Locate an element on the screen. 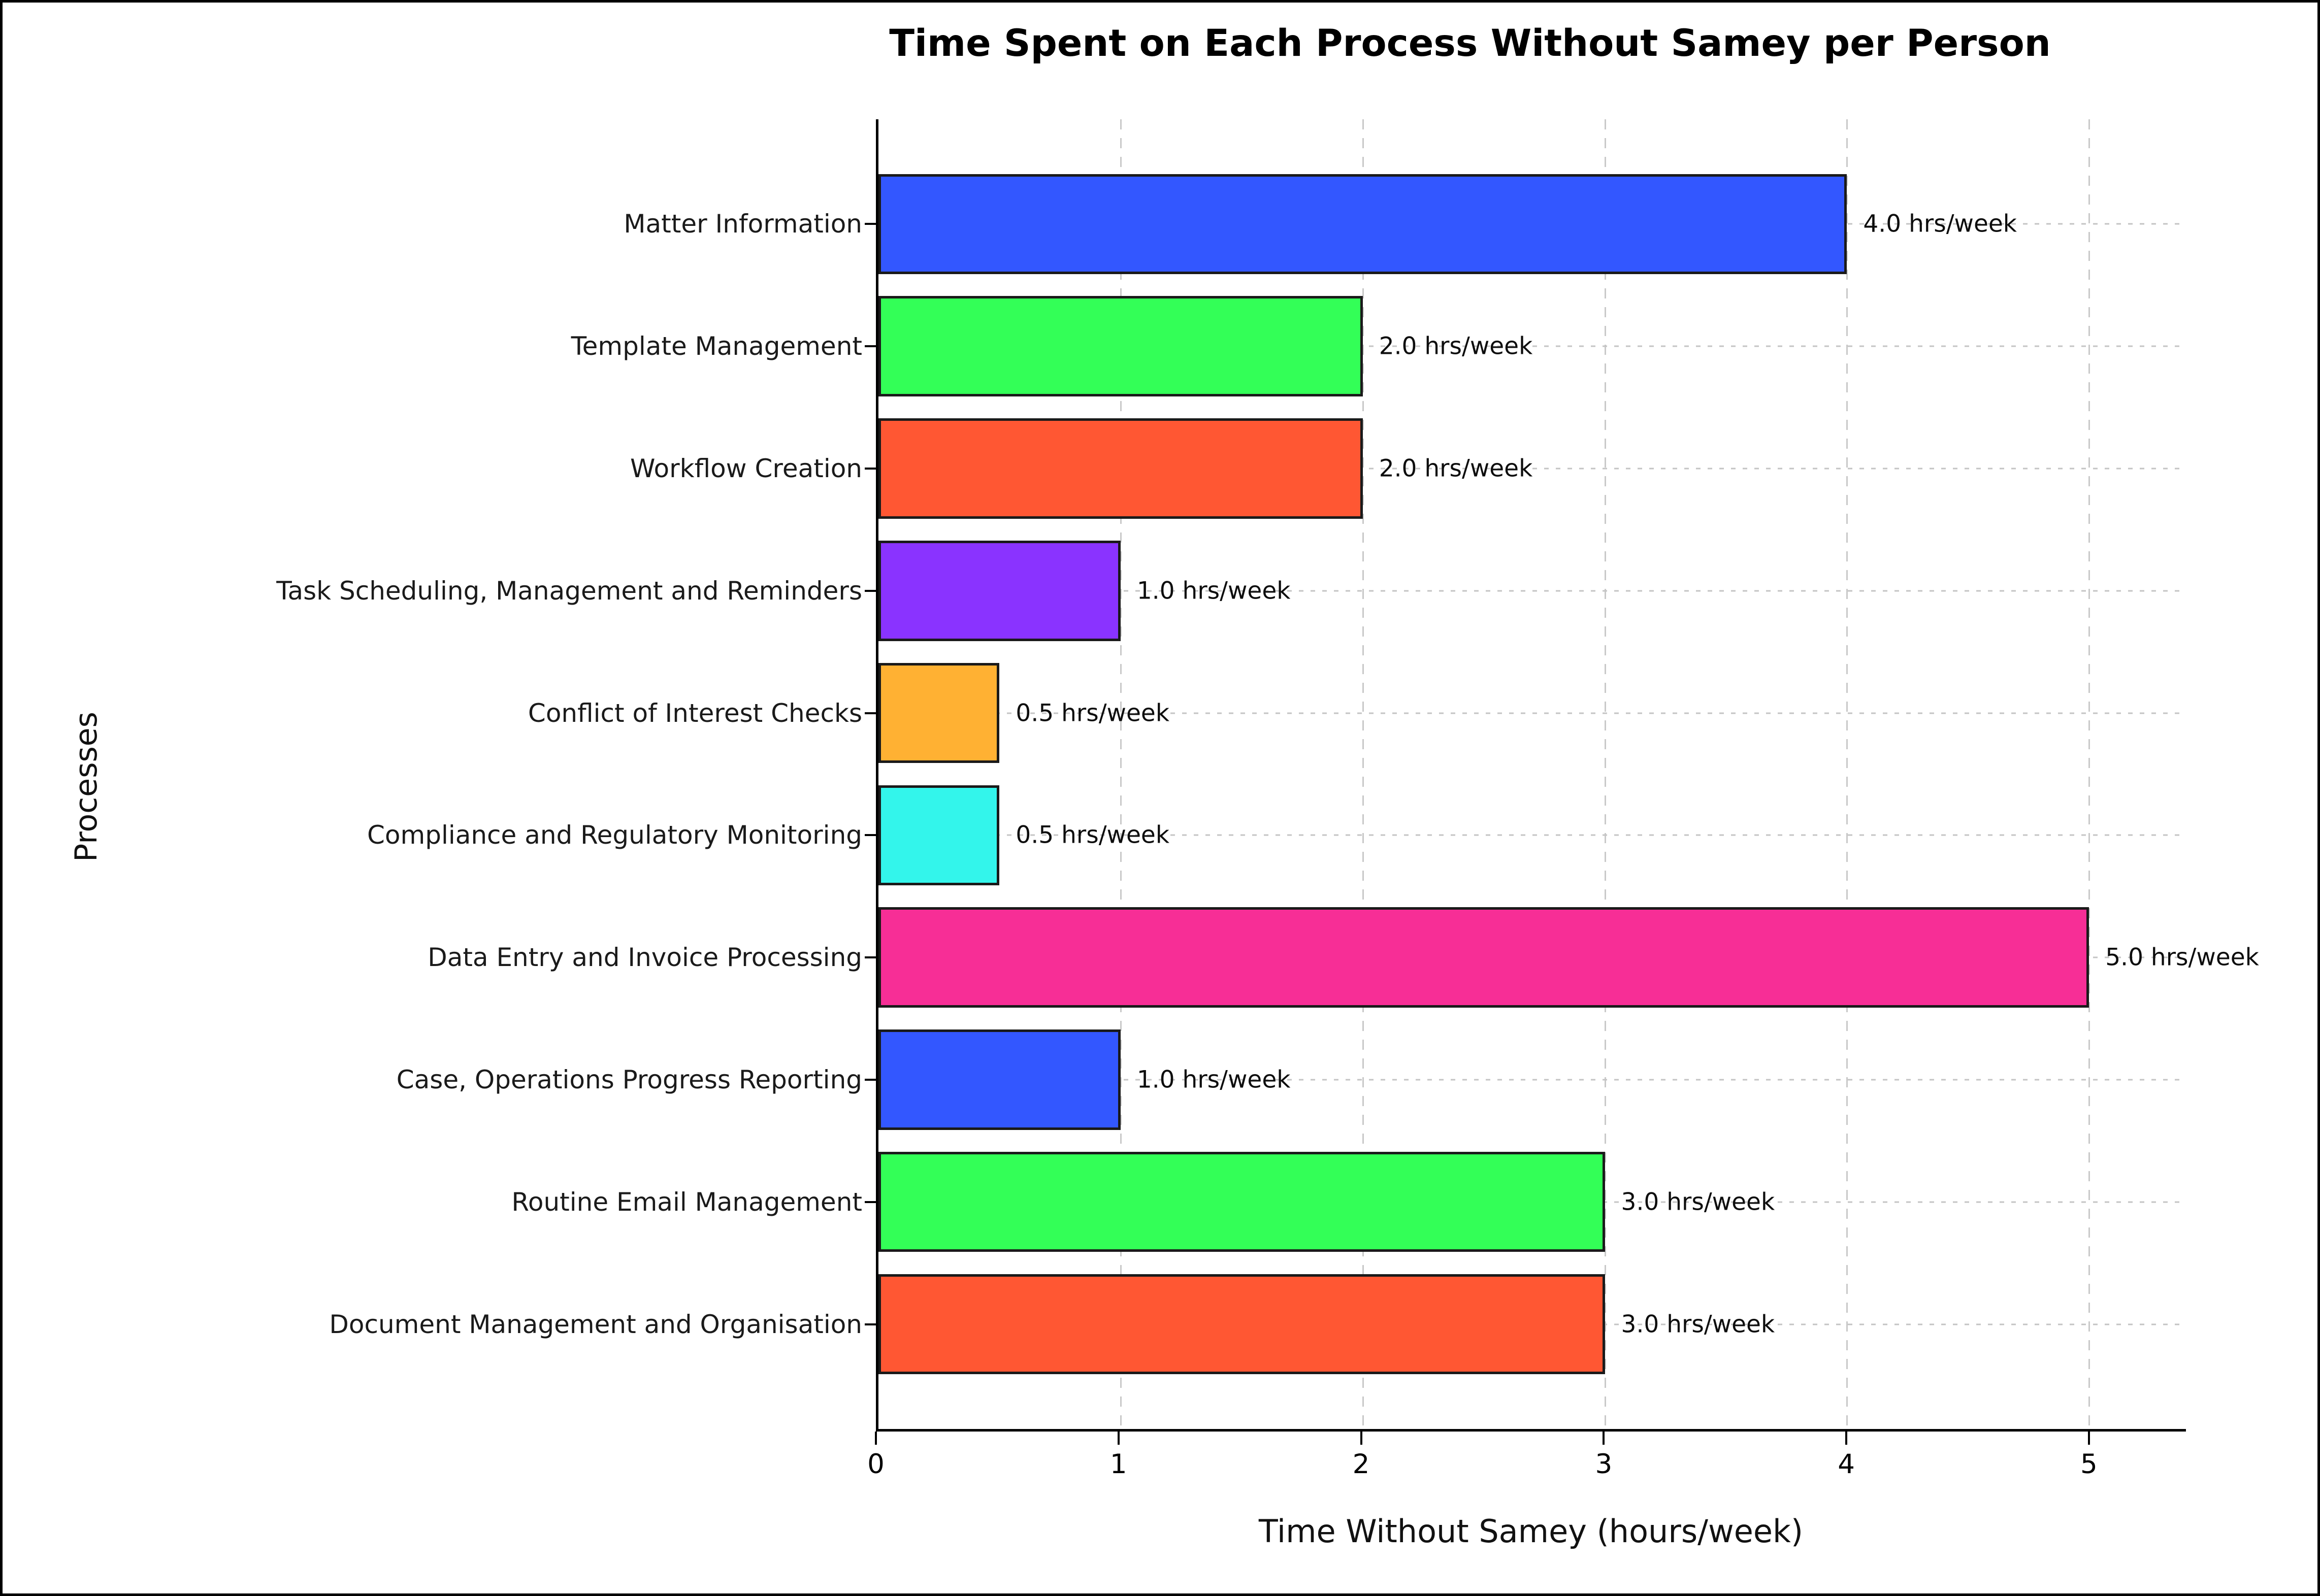  category-label: Compliance and Regulatory Monitoring is located at coordinates (614, 835).